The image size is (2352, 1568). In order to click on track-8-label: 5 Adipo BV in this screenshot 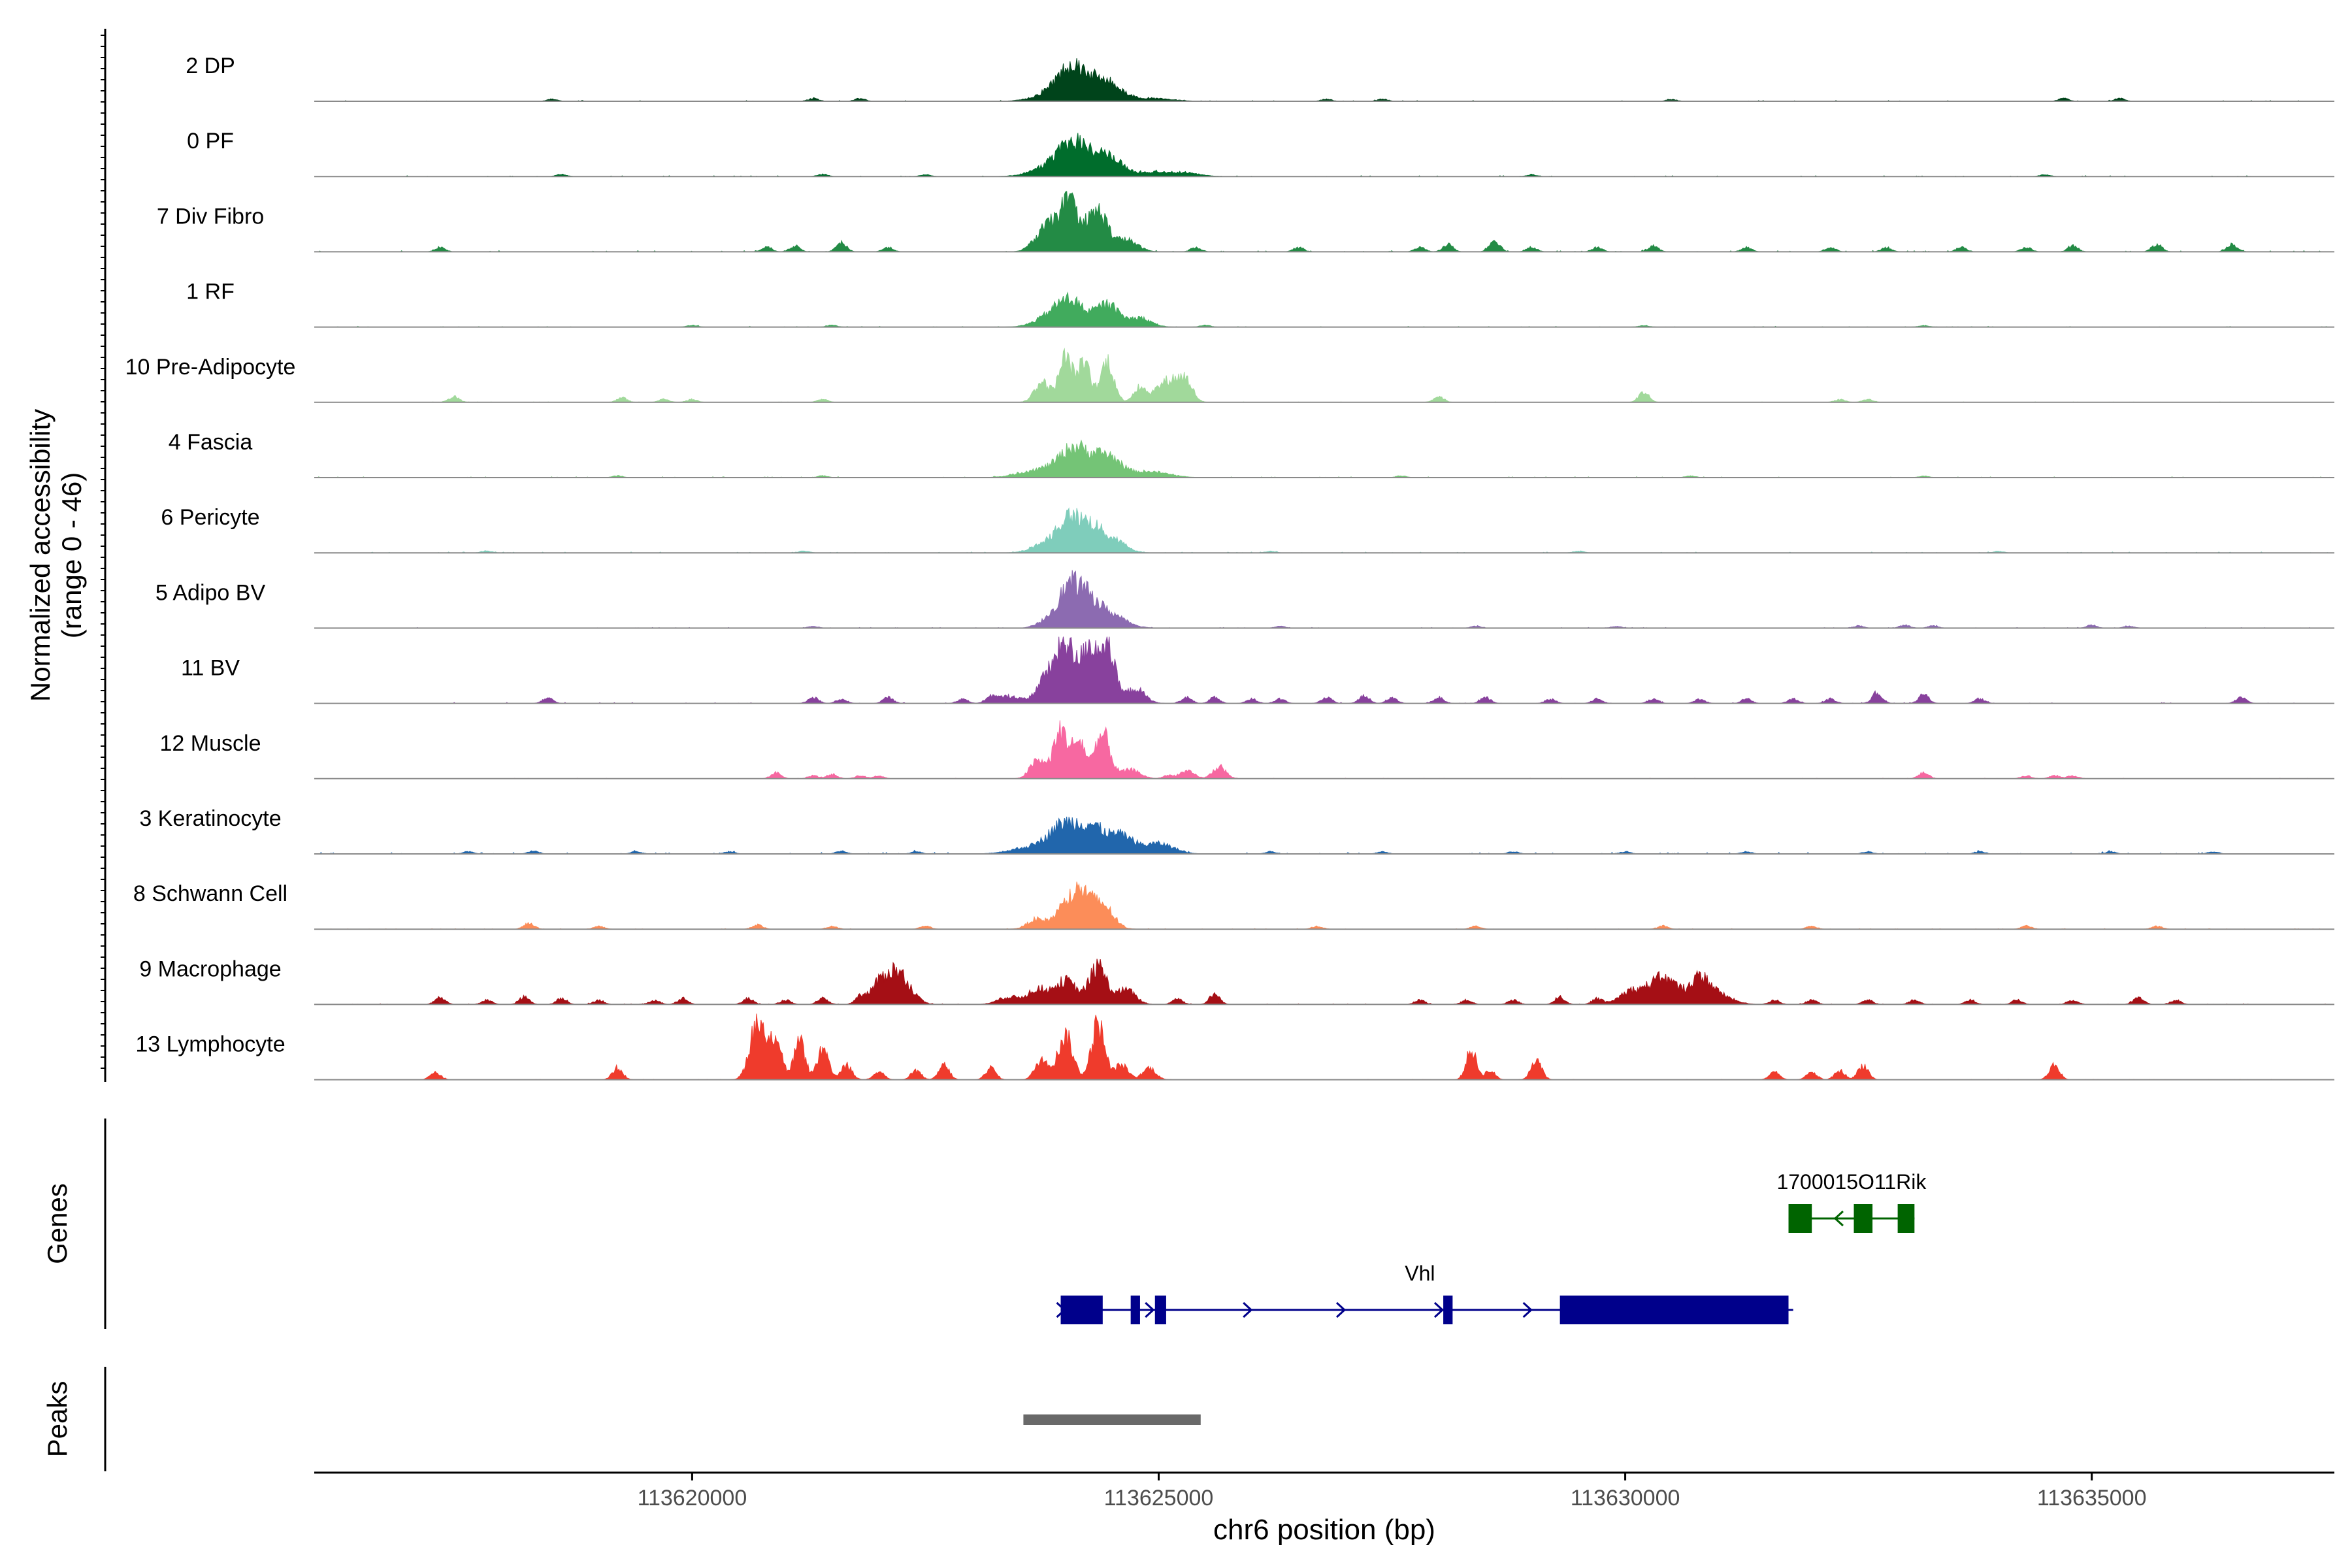, I will do `click(210, 592)`.